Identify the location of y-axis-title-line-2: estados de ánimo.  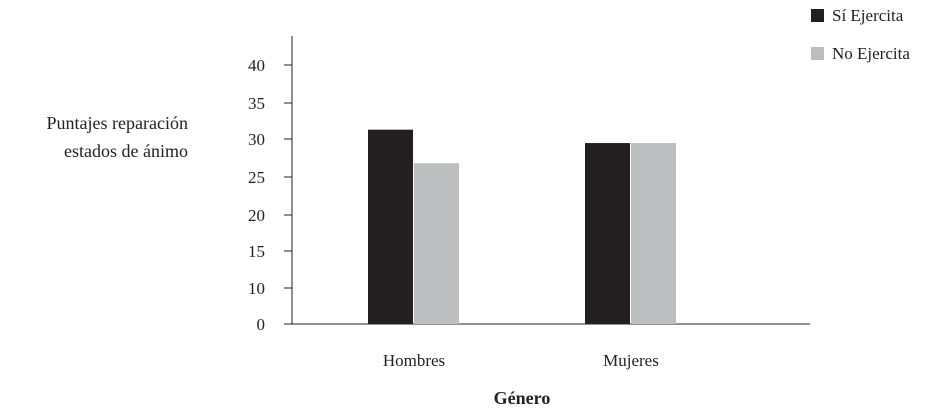
(126, 151).